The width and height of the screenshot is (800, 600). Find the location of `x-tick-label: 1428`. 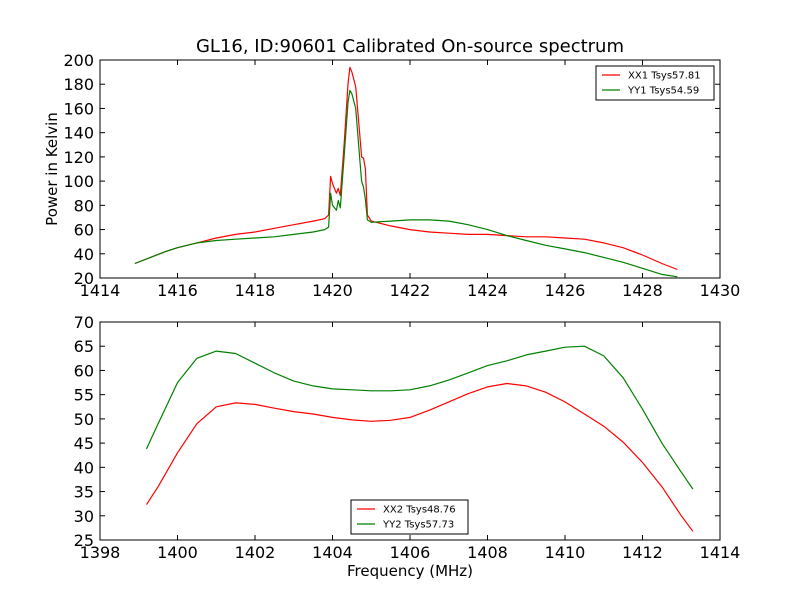

x-tick-label: 1428 is located at coordinates (642, 290).